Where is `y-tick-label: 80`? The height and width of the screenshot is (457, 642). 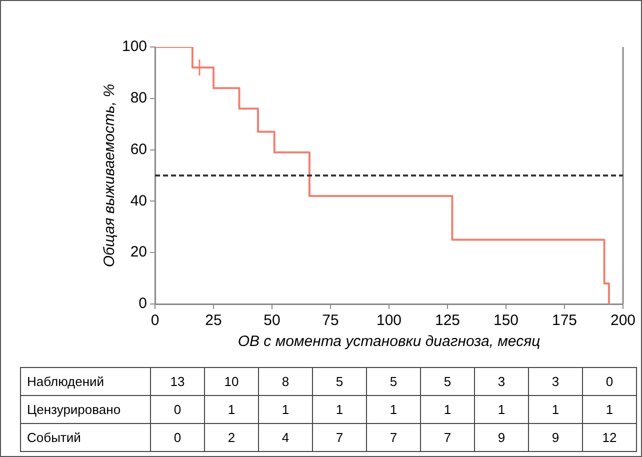
y-tick-label: 80 is located at coordinates (139, 98).